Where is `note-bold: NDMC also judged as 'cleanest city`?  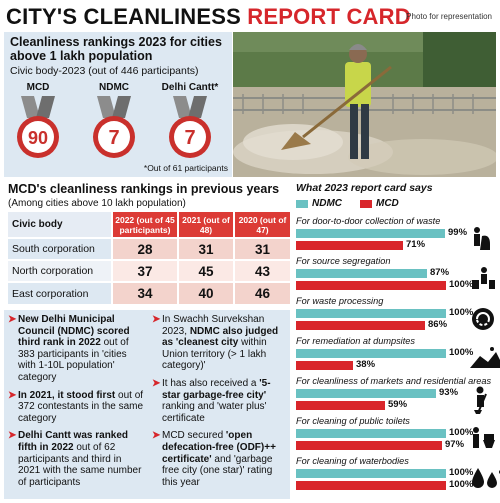
note-bold: NDMC also judged as 'cleanest city is located at coordinates (220, 337).